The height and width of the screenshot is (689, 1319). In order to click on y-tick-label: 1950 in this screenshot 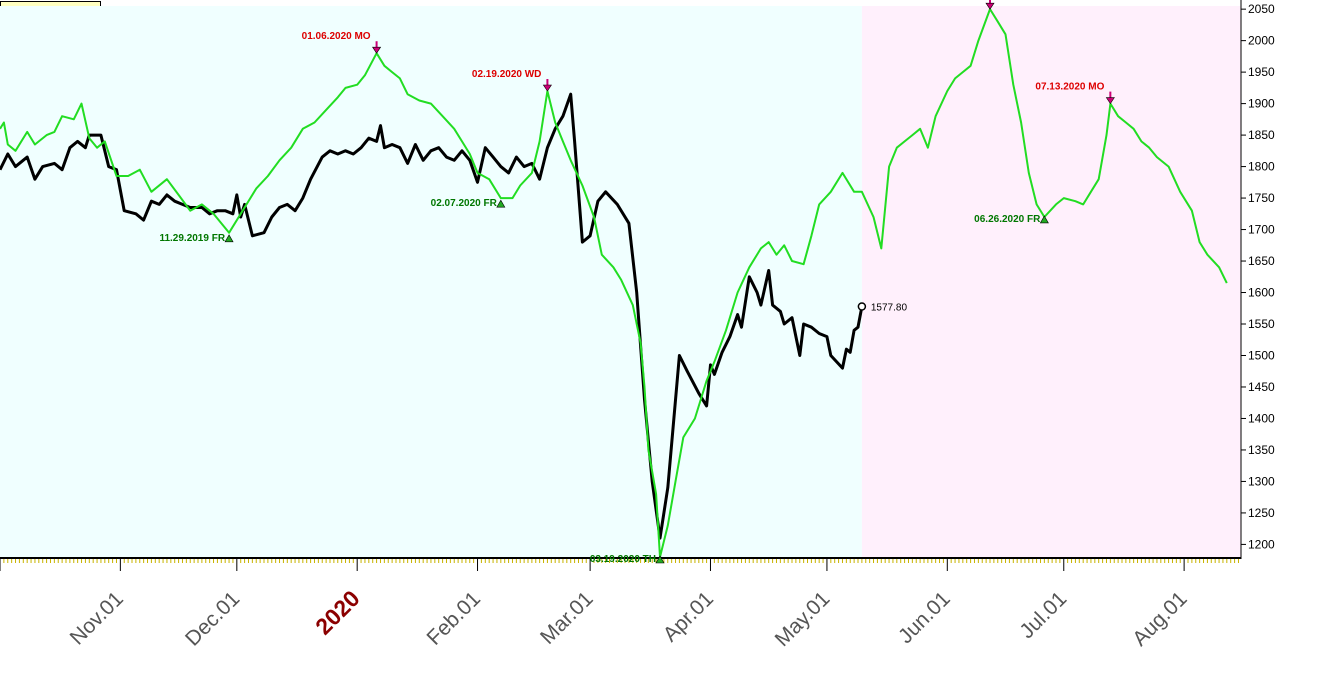, I will do `click(1261, 72)`.